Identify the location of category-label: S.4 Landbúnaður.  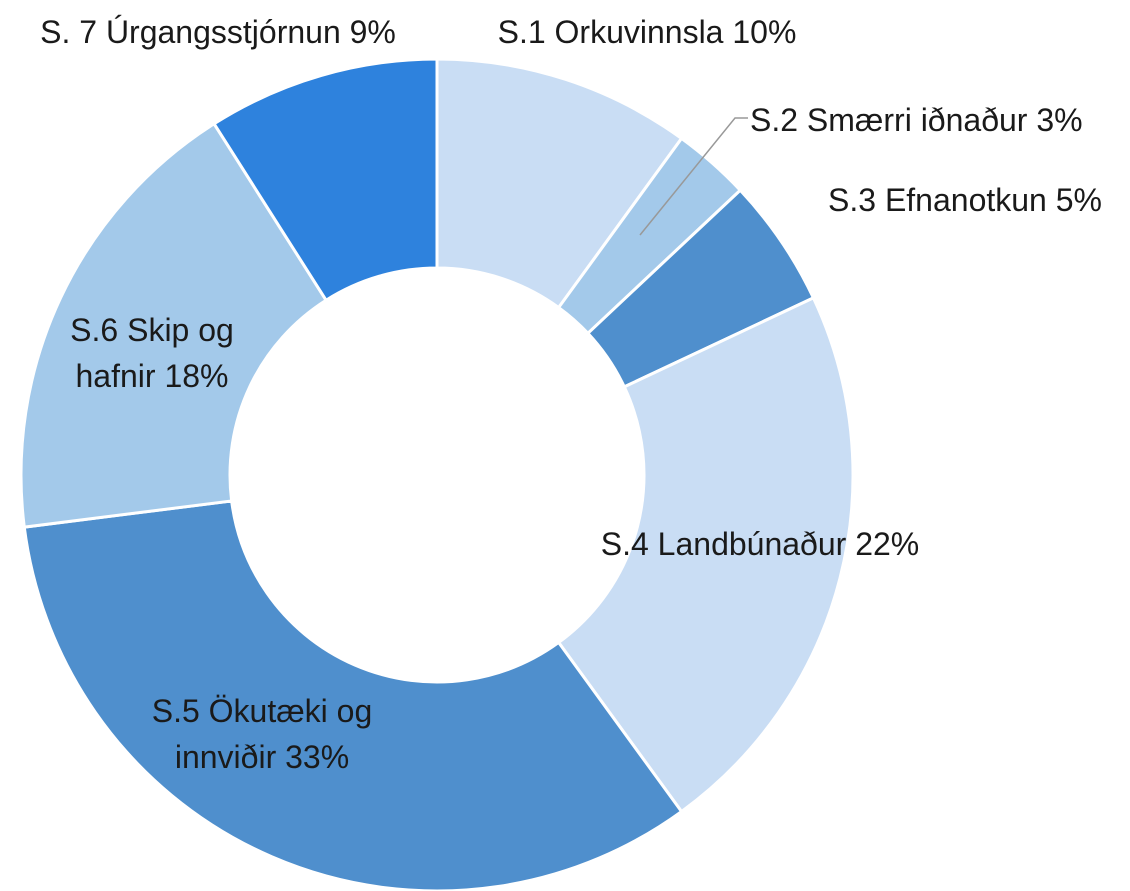
(723, 544).